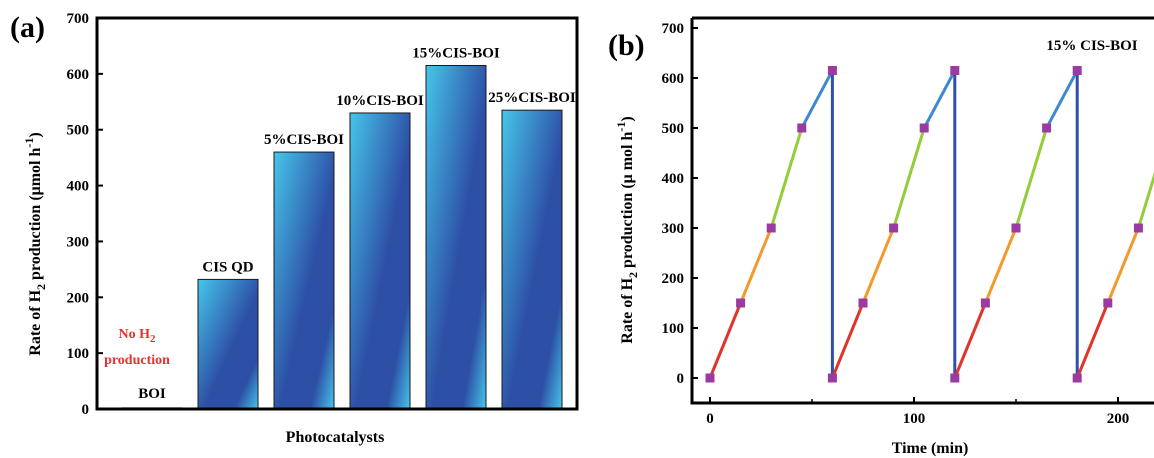 This screenshot has width=1154, height=458. What do you see at coordinates (673, 229) in the screenshot?
I see `panel-b-ytick-label: 300` at bounding box center [673, 229].